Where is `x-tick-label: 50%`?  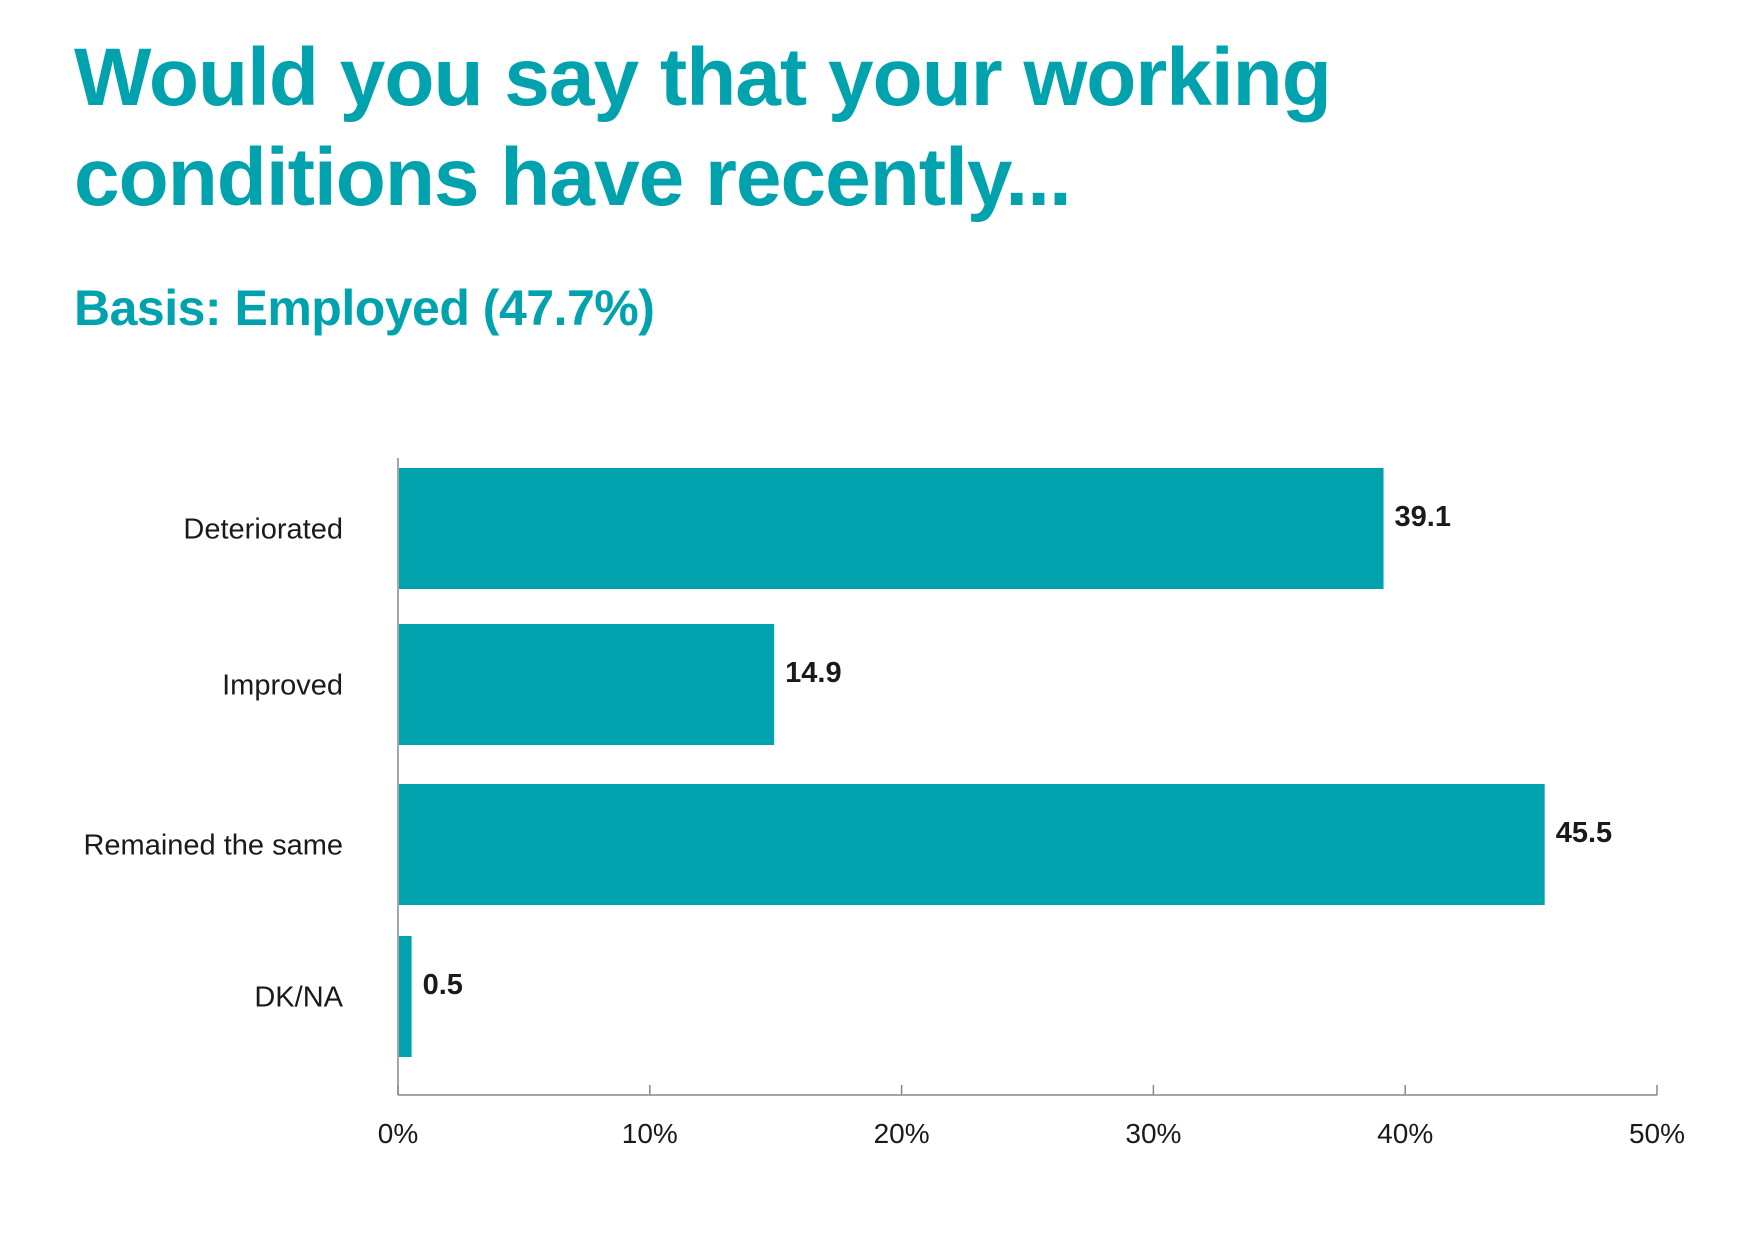
x-tick-label: 50% is located at coordinates (1657, 1133).